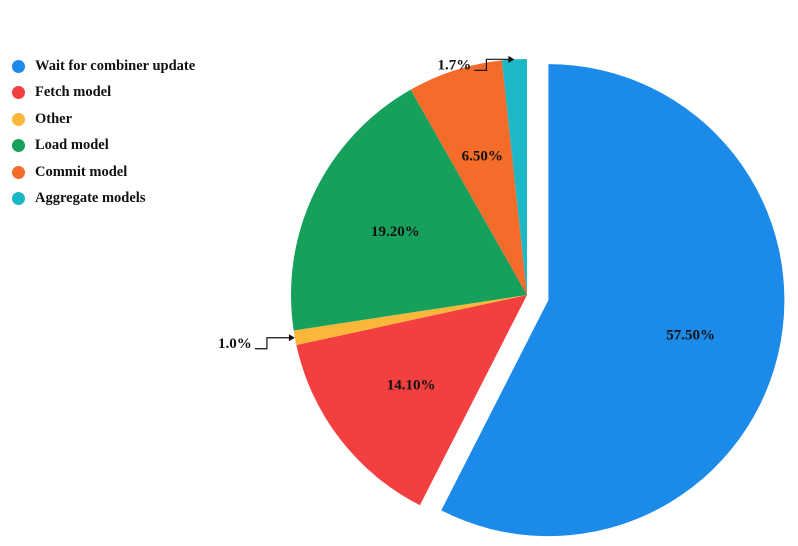 Image resolution: width=798 pixels, height=546 pixels. What do you see at coordinates (90, 198) in the screenshot?
I see `legend-label: Aggregate models` at bounding box center [90, 198].